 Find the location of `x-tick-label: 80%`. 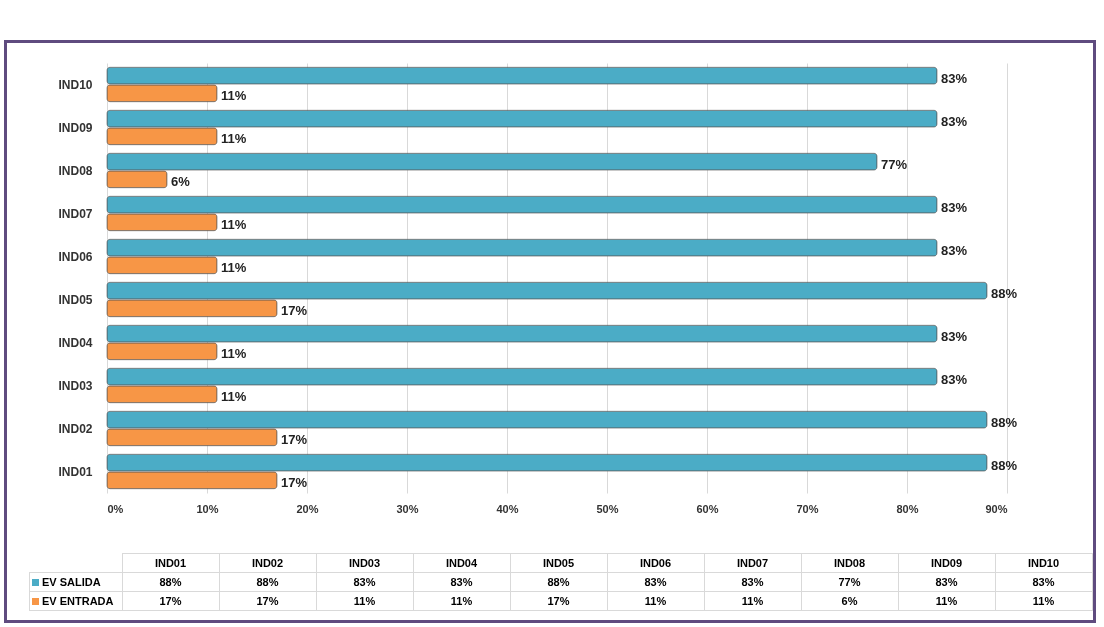

x-tick-label: 80% is located at coordinates (907, 508).